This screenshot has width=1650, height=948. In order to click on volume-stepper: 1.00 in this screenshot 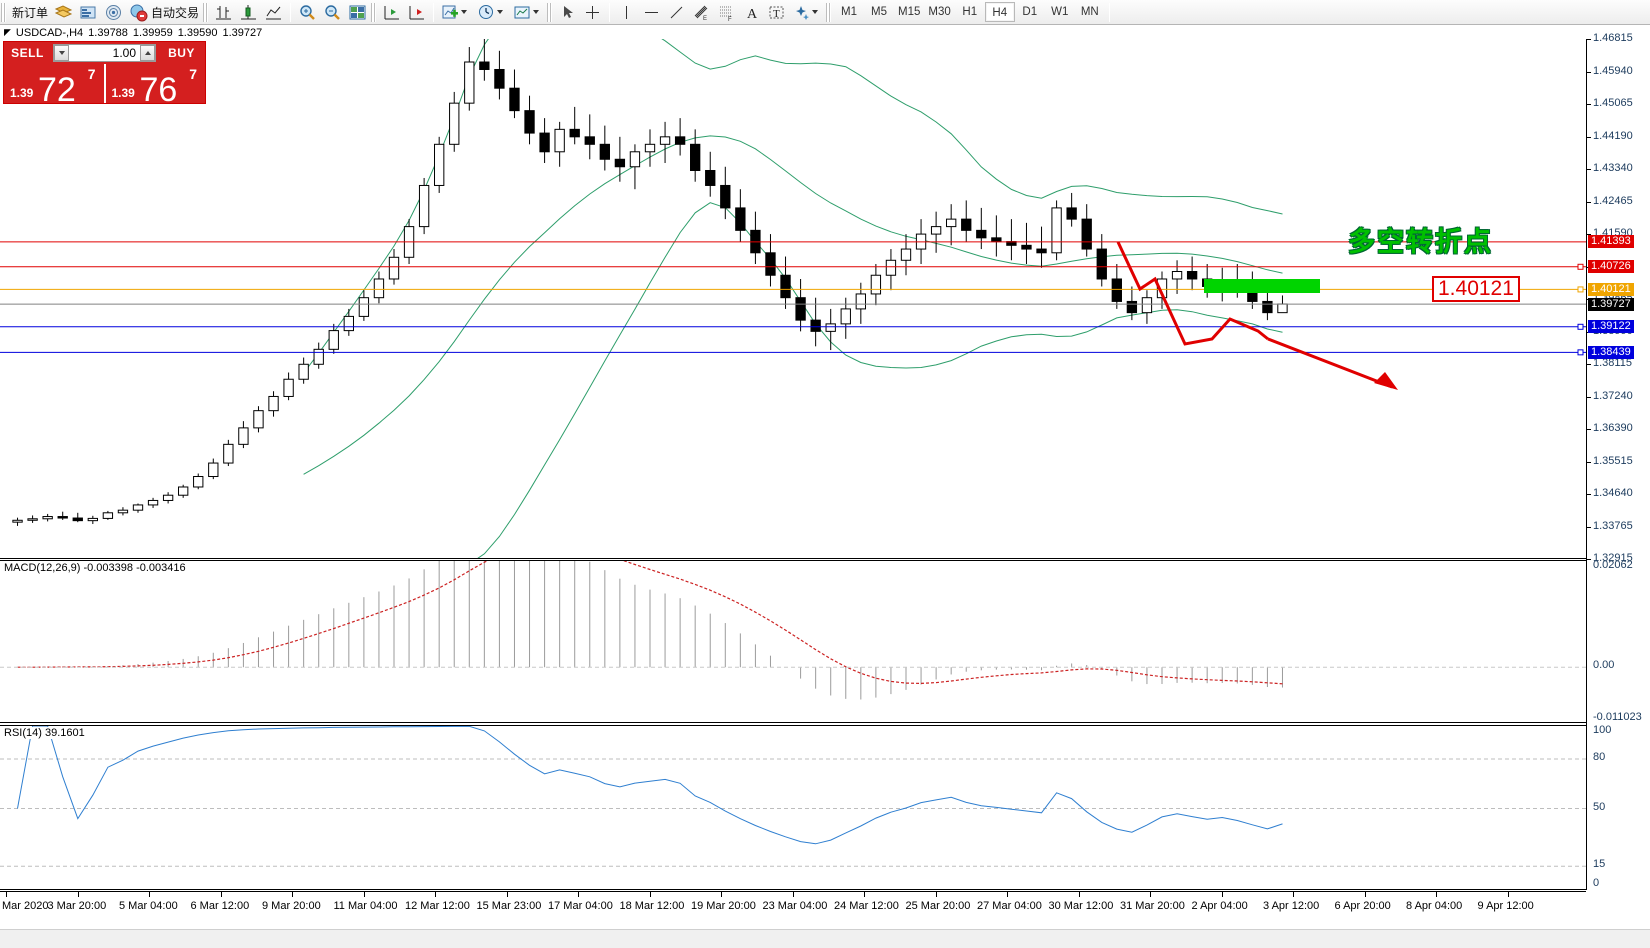, I will do `click(104, 53)`.